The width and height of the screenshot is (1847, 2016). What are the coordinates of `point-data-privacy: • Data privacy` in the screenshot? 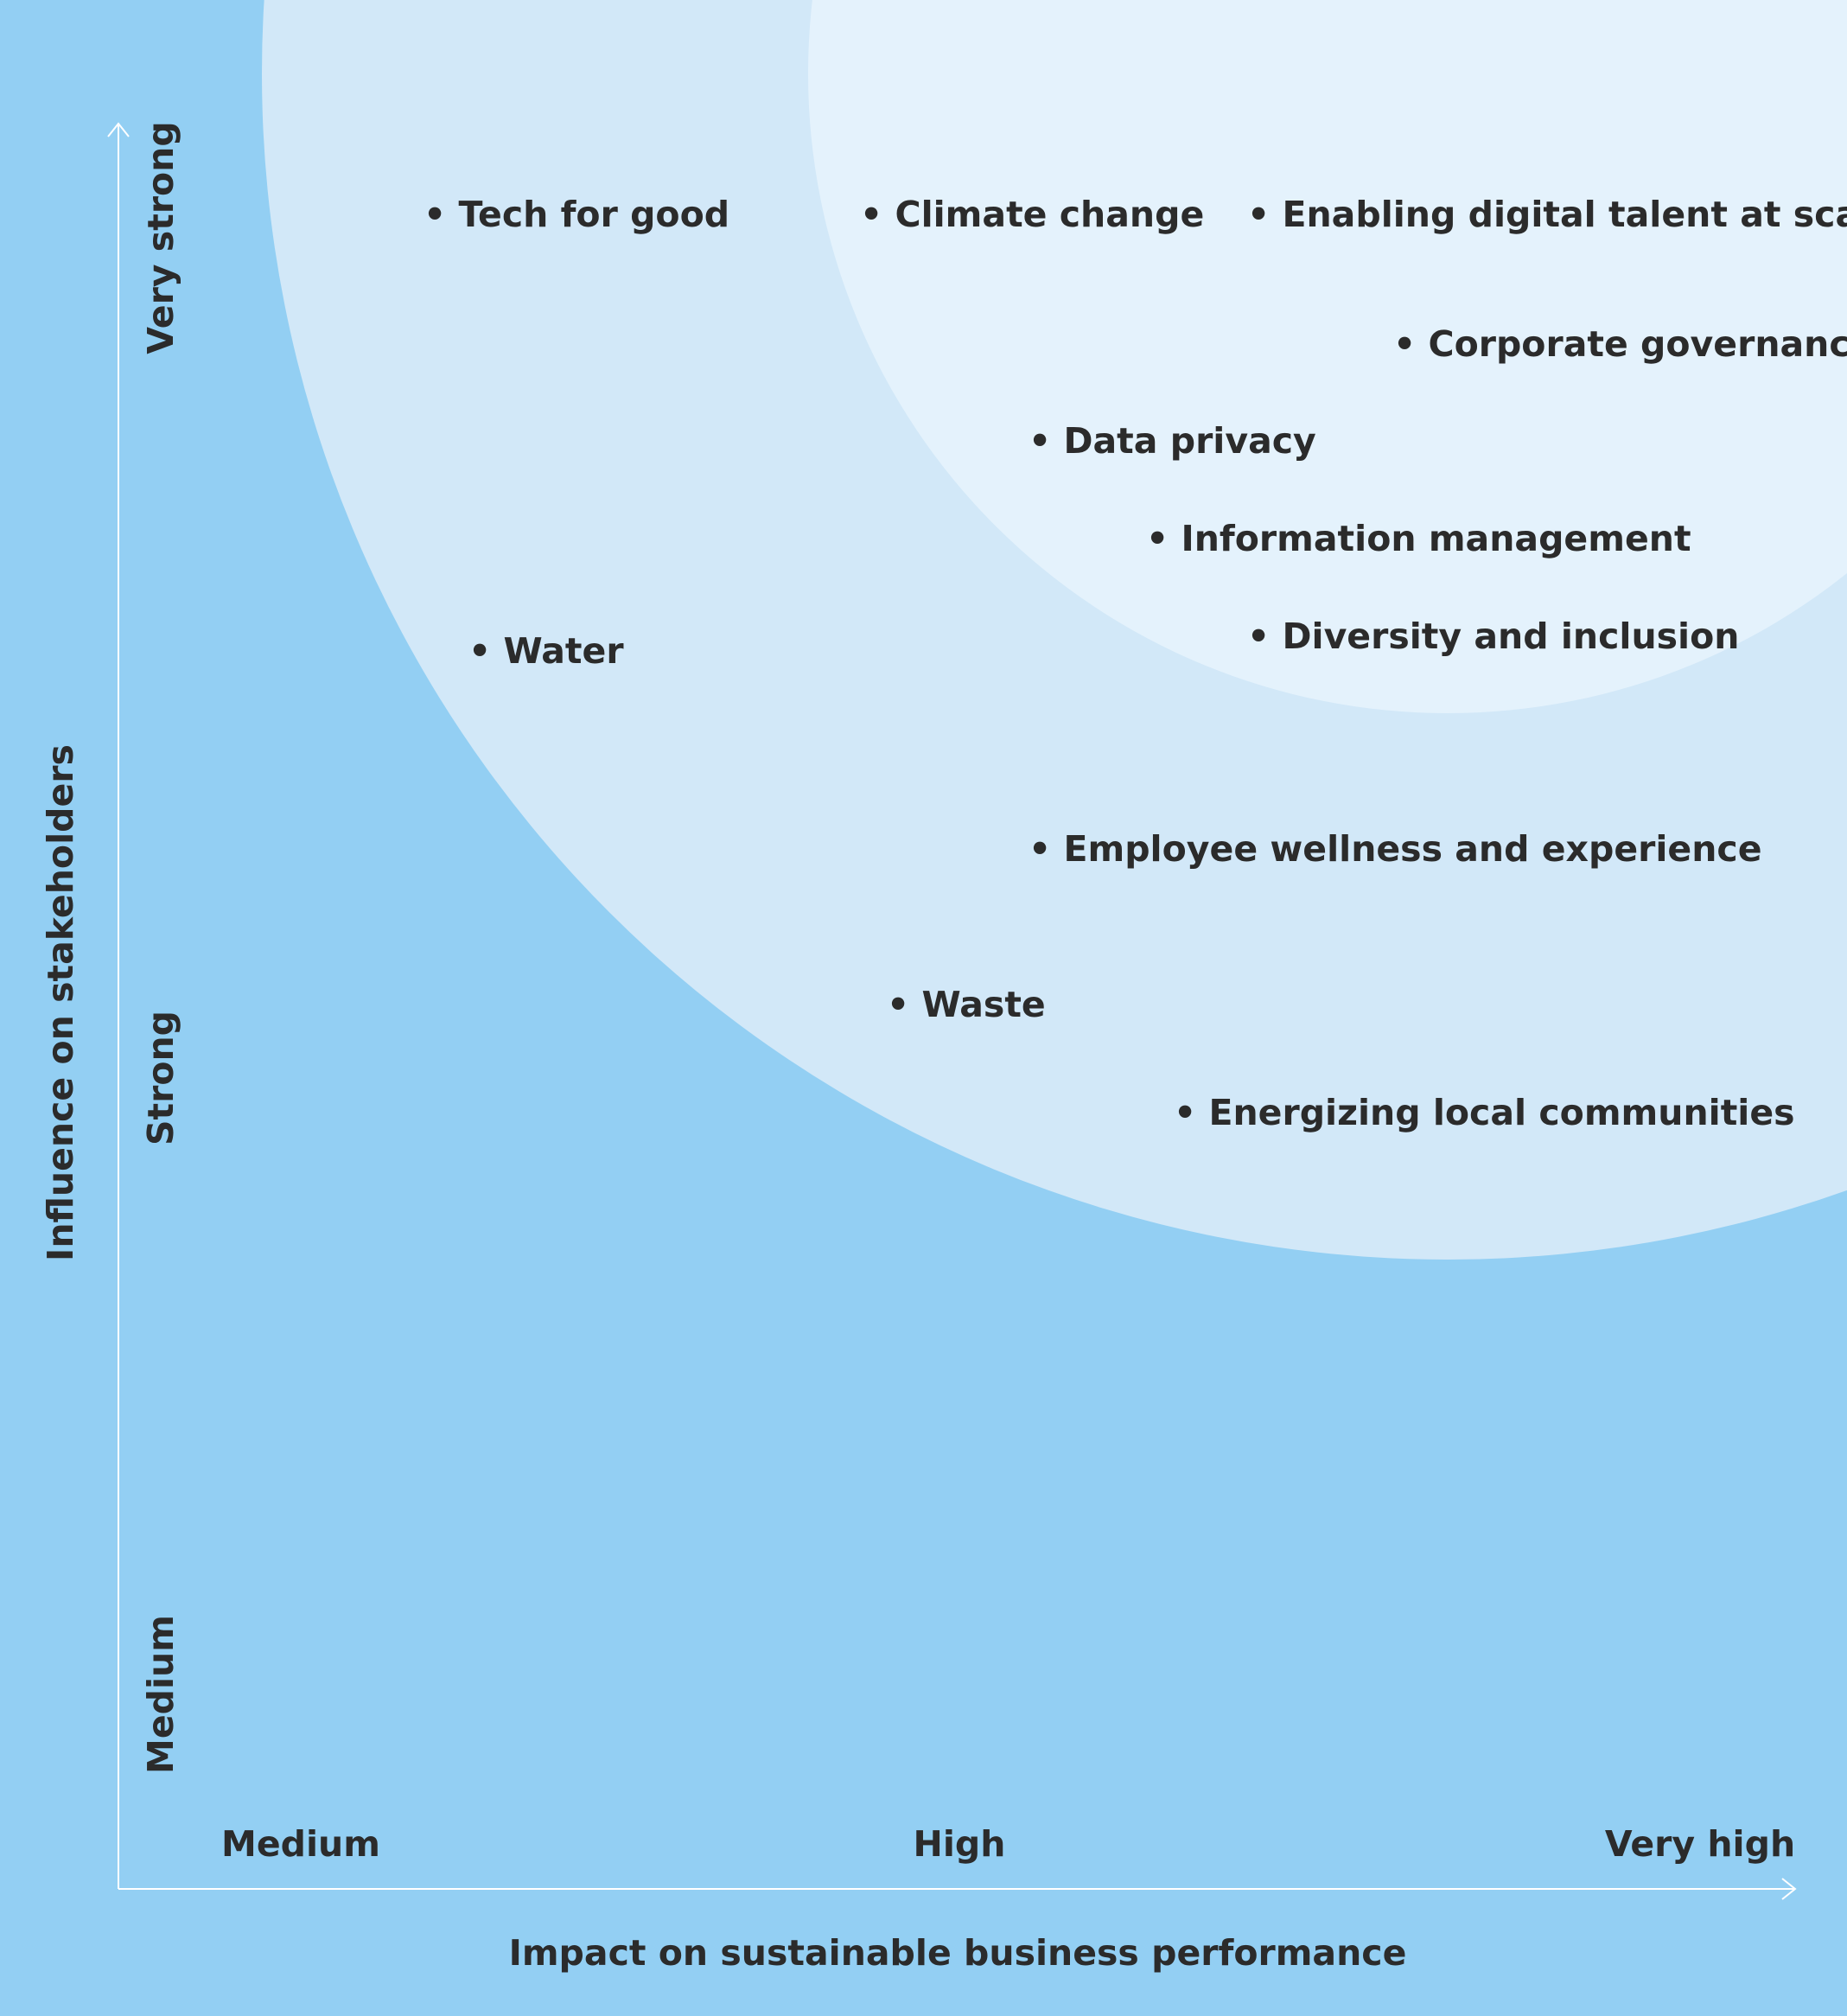 It's located at (1172, 441).